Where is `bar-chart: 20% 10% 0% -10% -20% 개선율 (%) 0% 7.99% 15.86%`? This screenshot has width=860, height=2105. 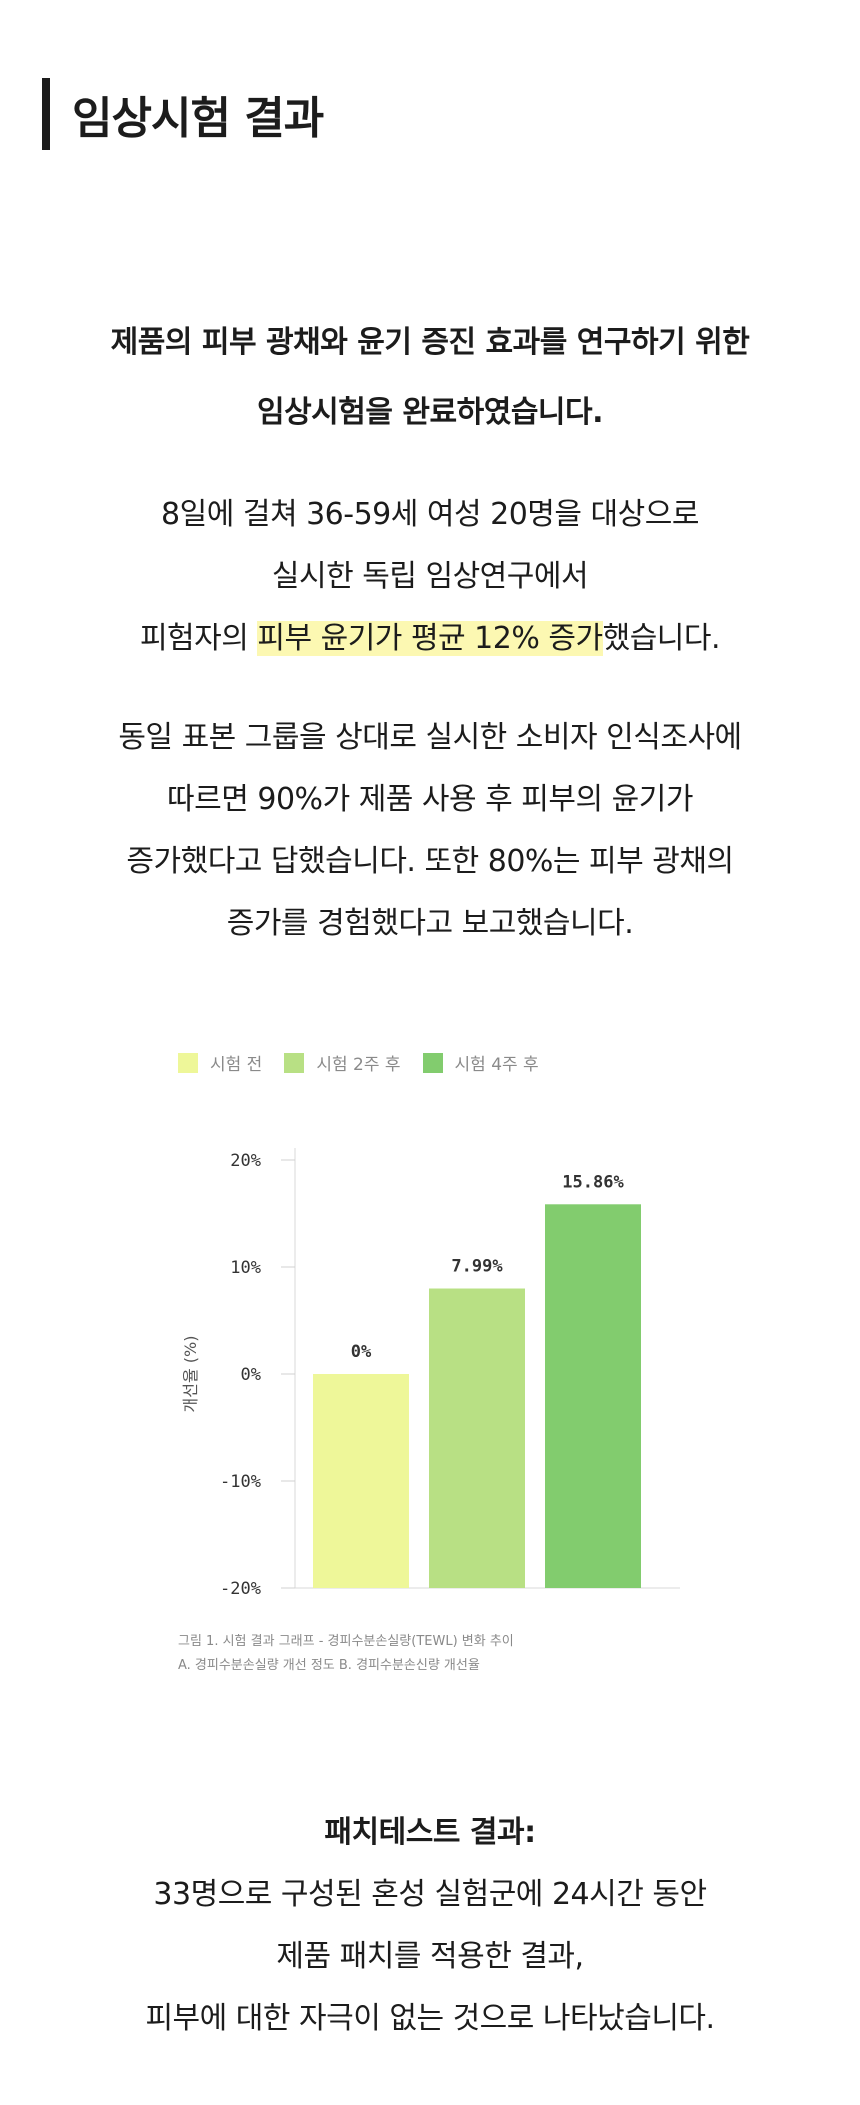 bar-chart: 20% 10% 0% -10% -20% 개선율 (%) 0% 7.99% 15.86% is located at coordinates (430, 1373).